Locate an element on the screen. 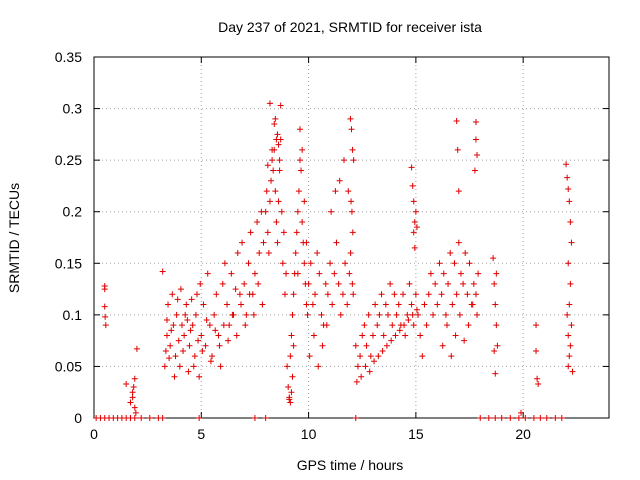 The height and width of the screenshot is (480, 640). y-tick-label: 0.1 is located at coordinates (73, 315).